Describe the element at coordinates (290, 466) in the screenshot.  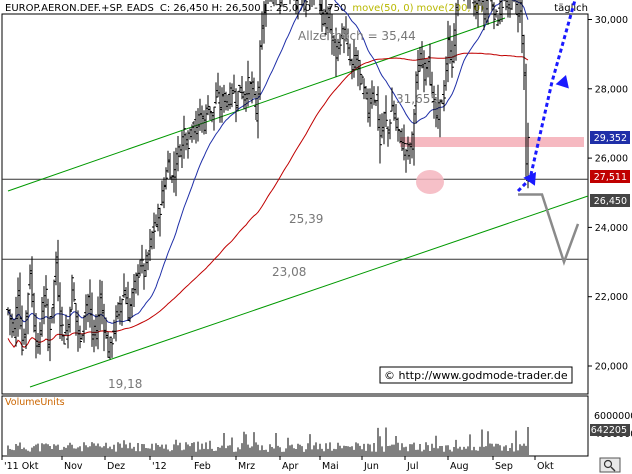
I see `x-tick-label: Apr` at that location.